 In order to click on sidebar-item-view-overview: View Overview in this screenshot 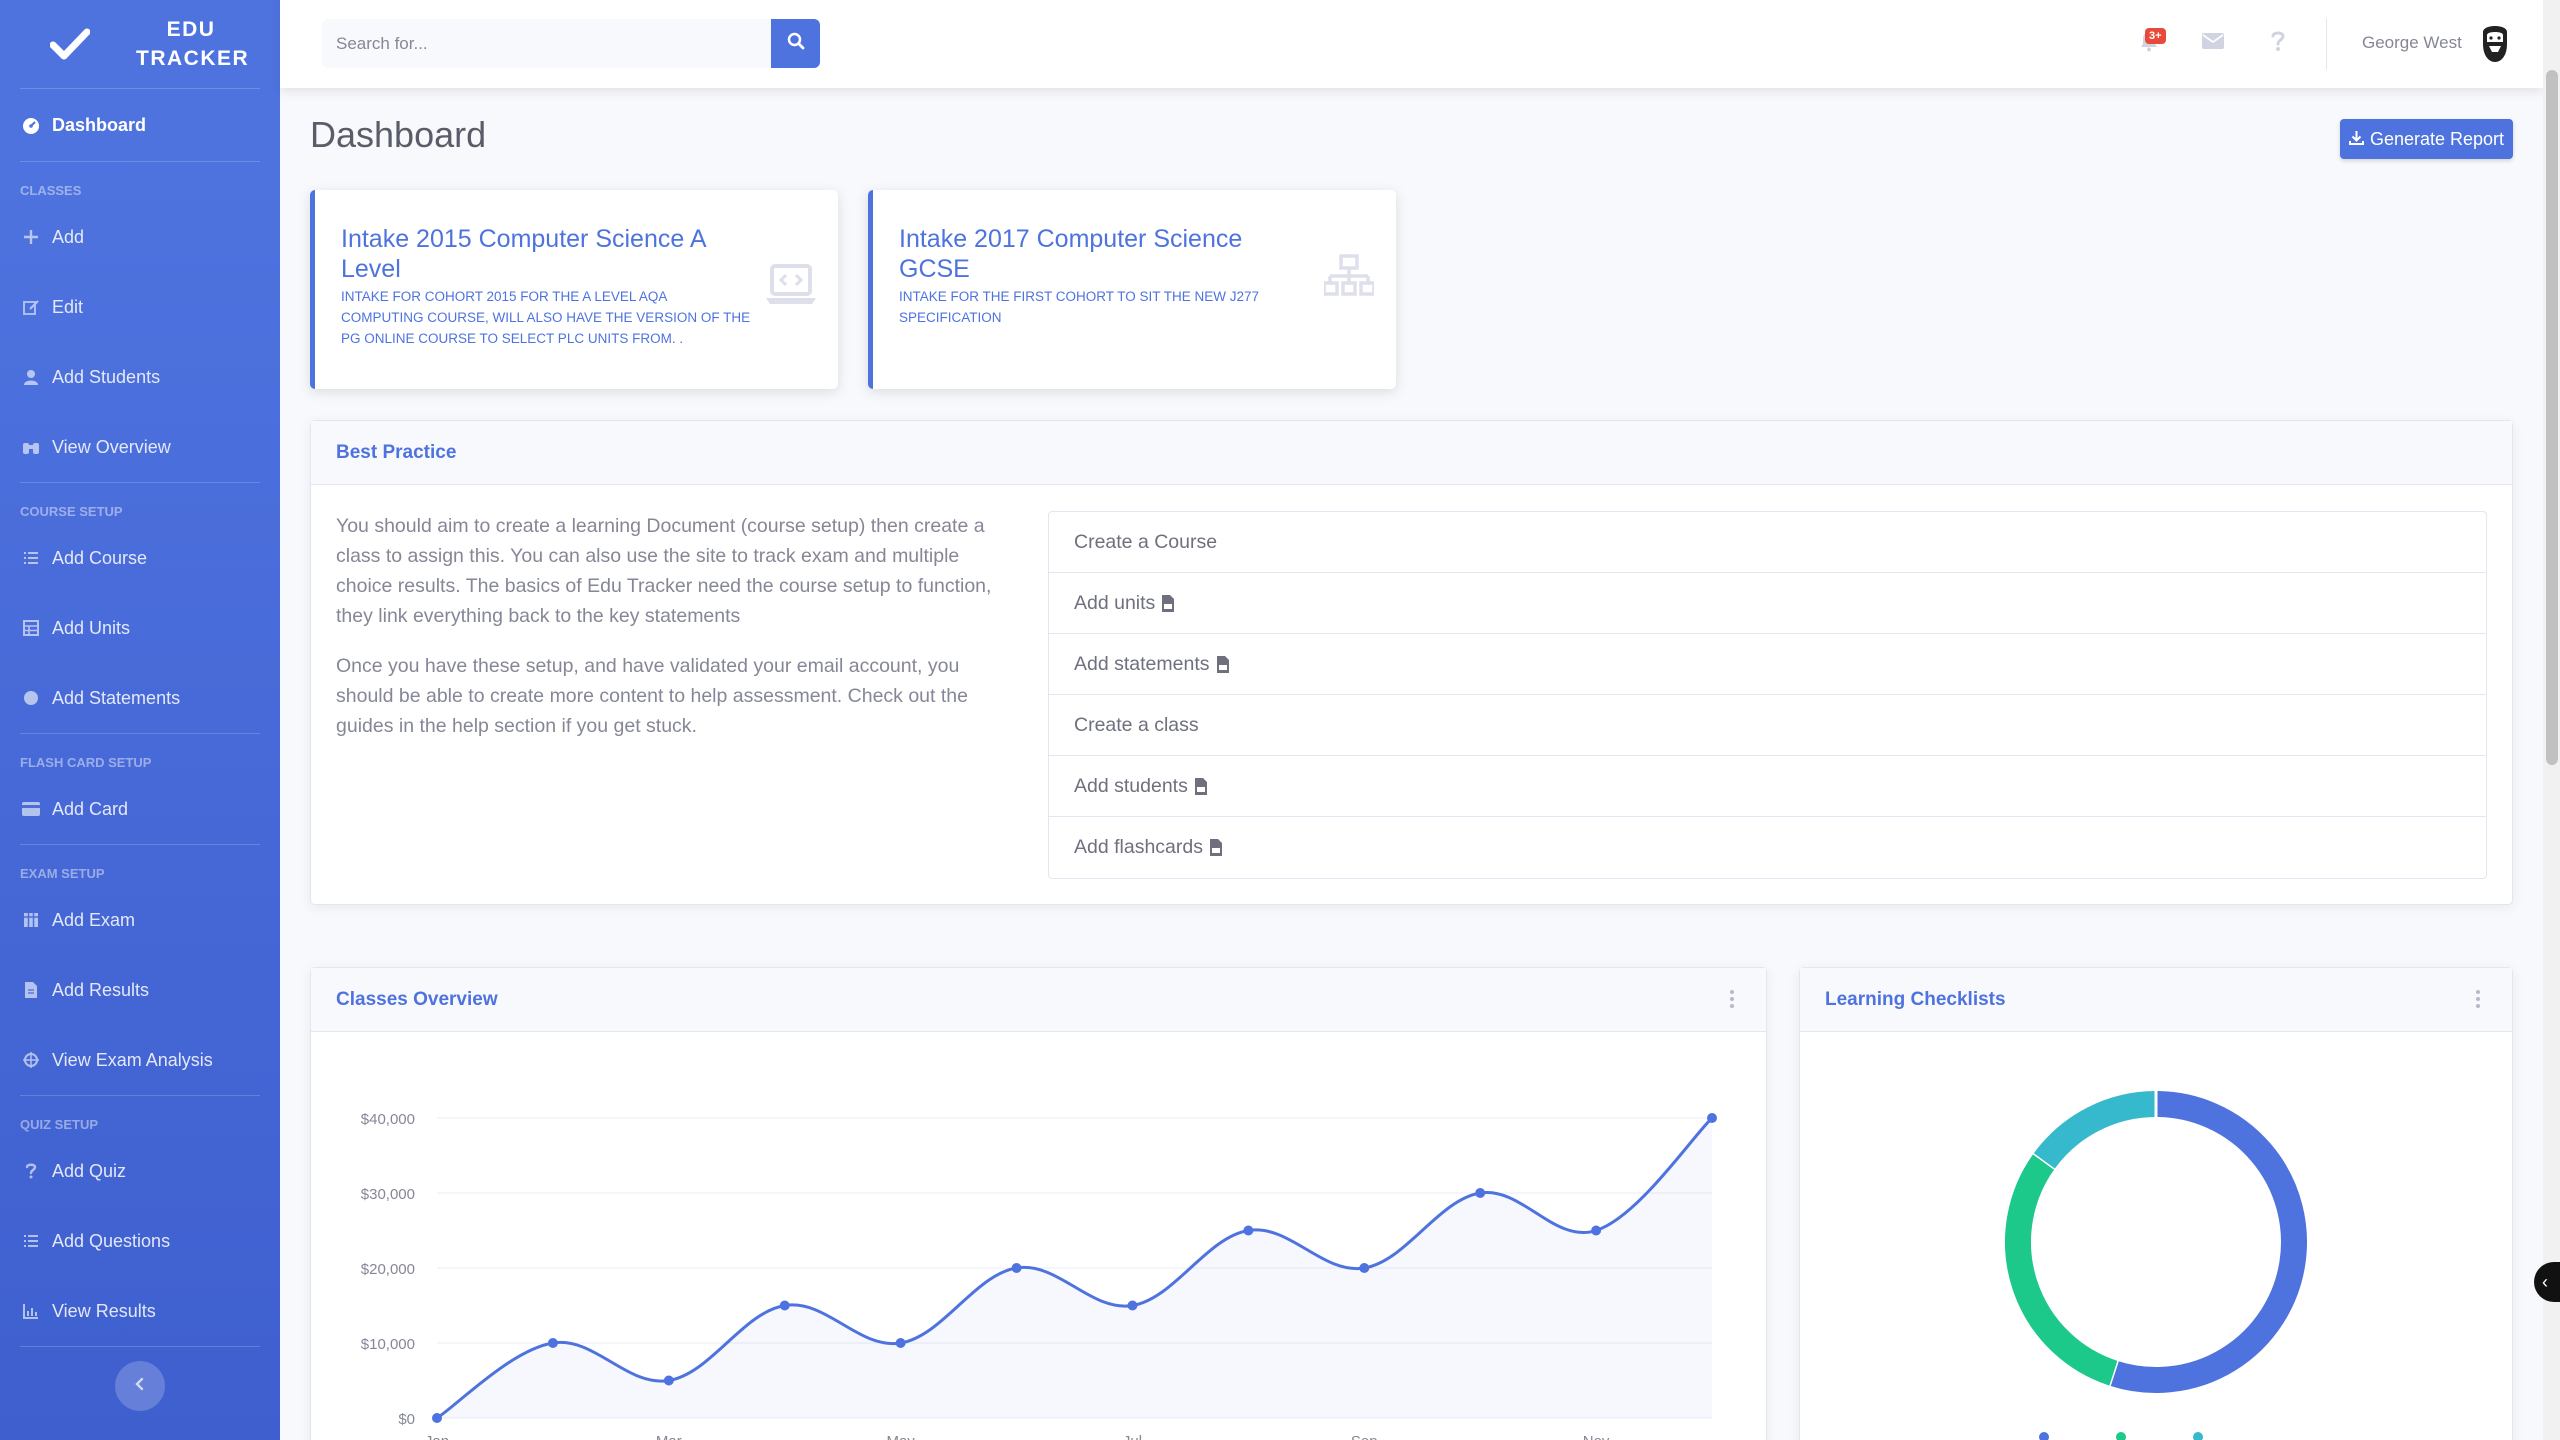, I will do `click(140, 447)`.